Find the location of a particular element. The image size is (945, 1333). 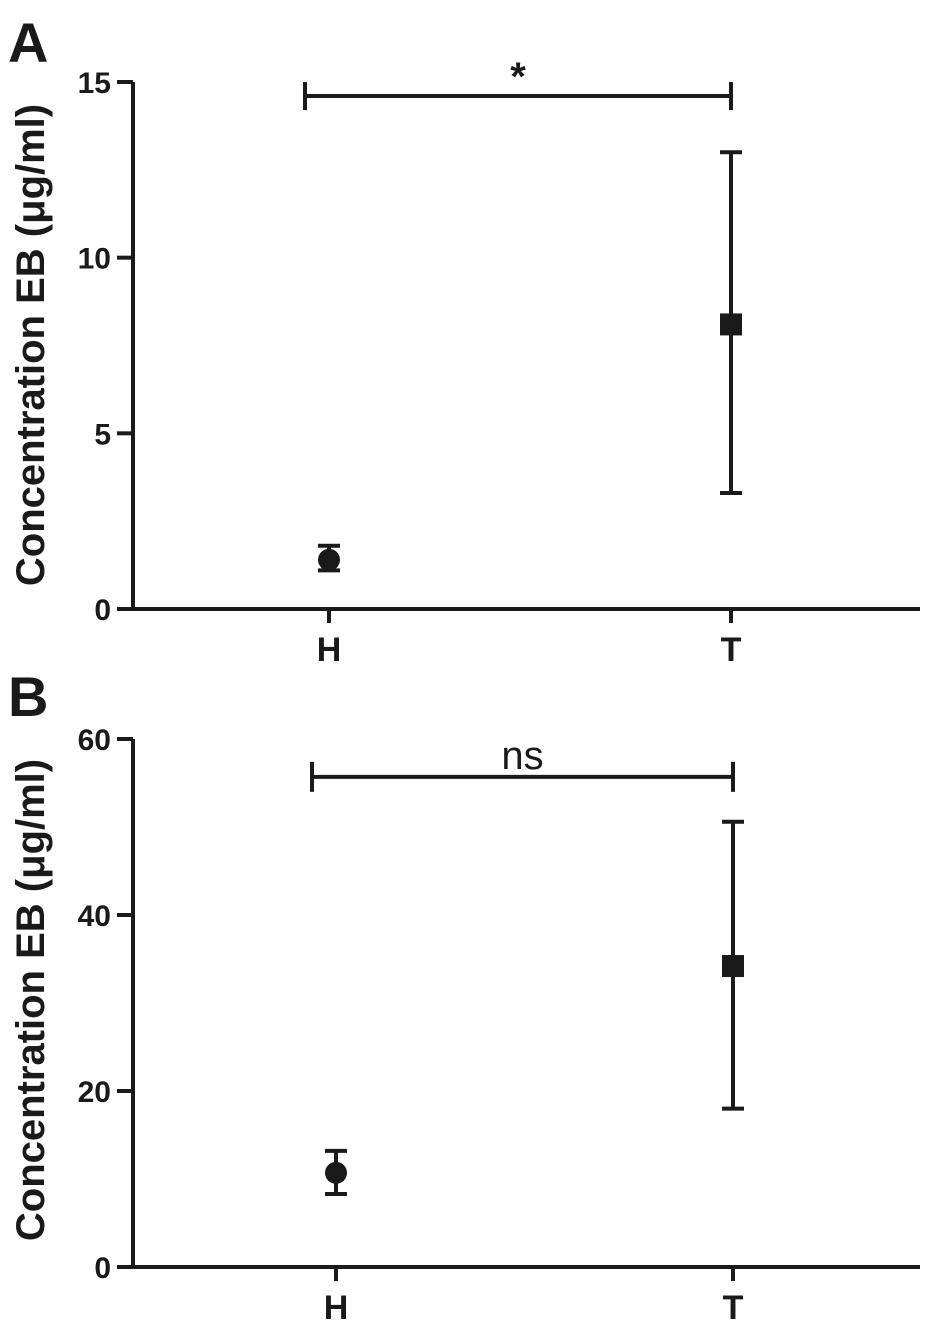

y-tick-label: 15 is located at coordinates (94, 83).